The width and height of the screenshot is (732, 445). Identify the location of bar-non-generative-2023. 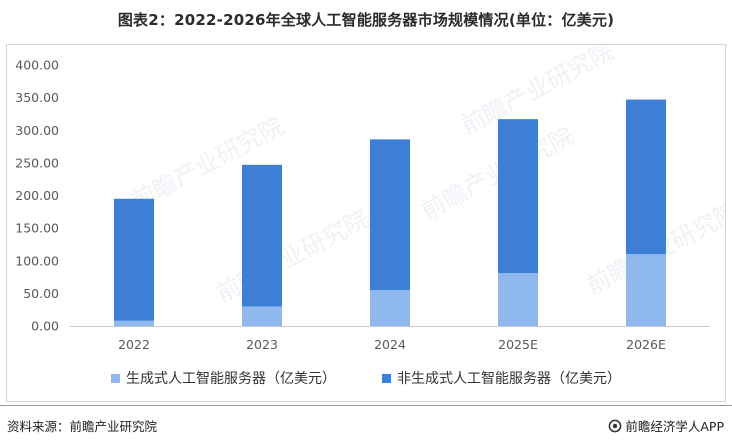
(262, 235).